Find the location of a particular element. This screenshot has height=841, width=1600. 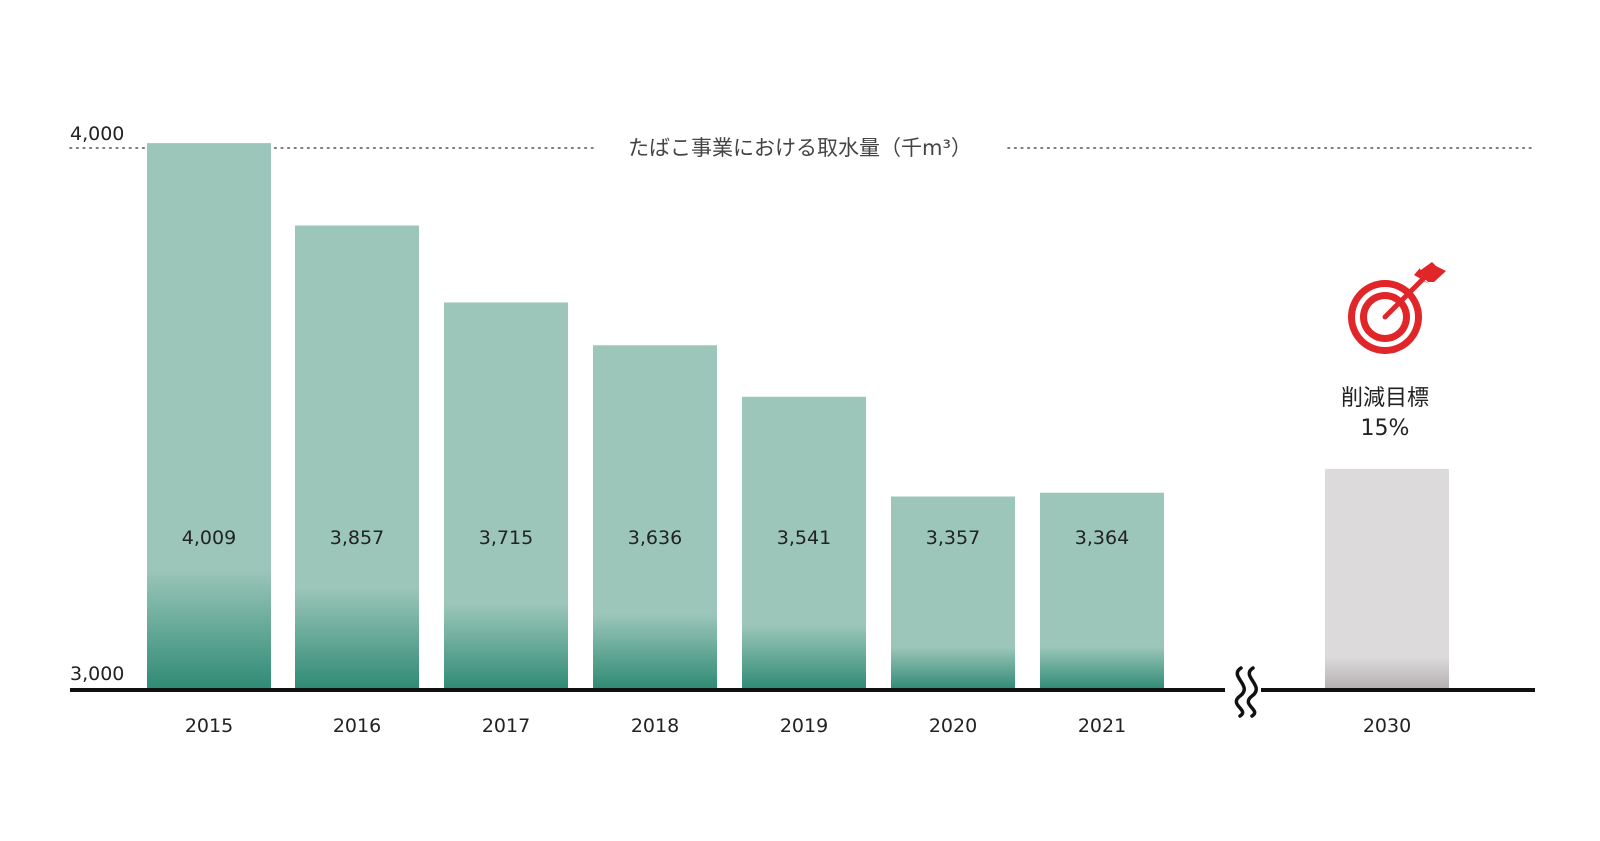

category-label-2030: 2030 is located at coordinates (1387, 726).